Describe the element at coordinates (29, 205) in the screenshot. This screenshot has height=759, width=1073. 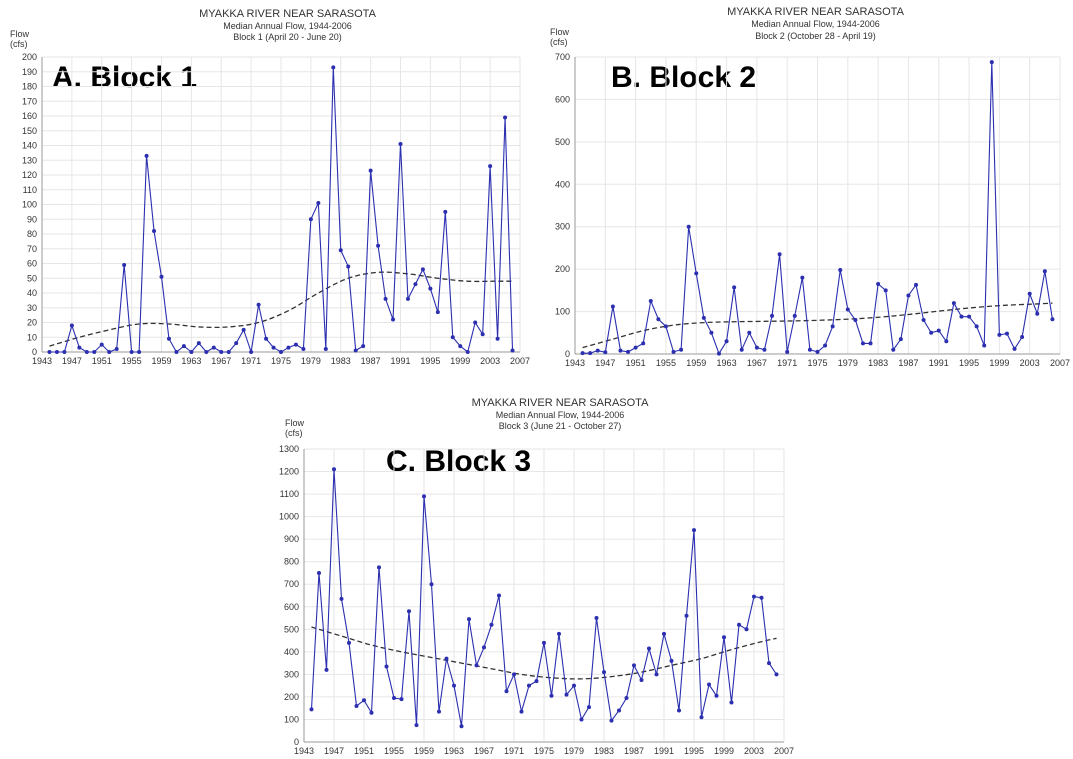
I see `y-tick-label: 100` at that location.